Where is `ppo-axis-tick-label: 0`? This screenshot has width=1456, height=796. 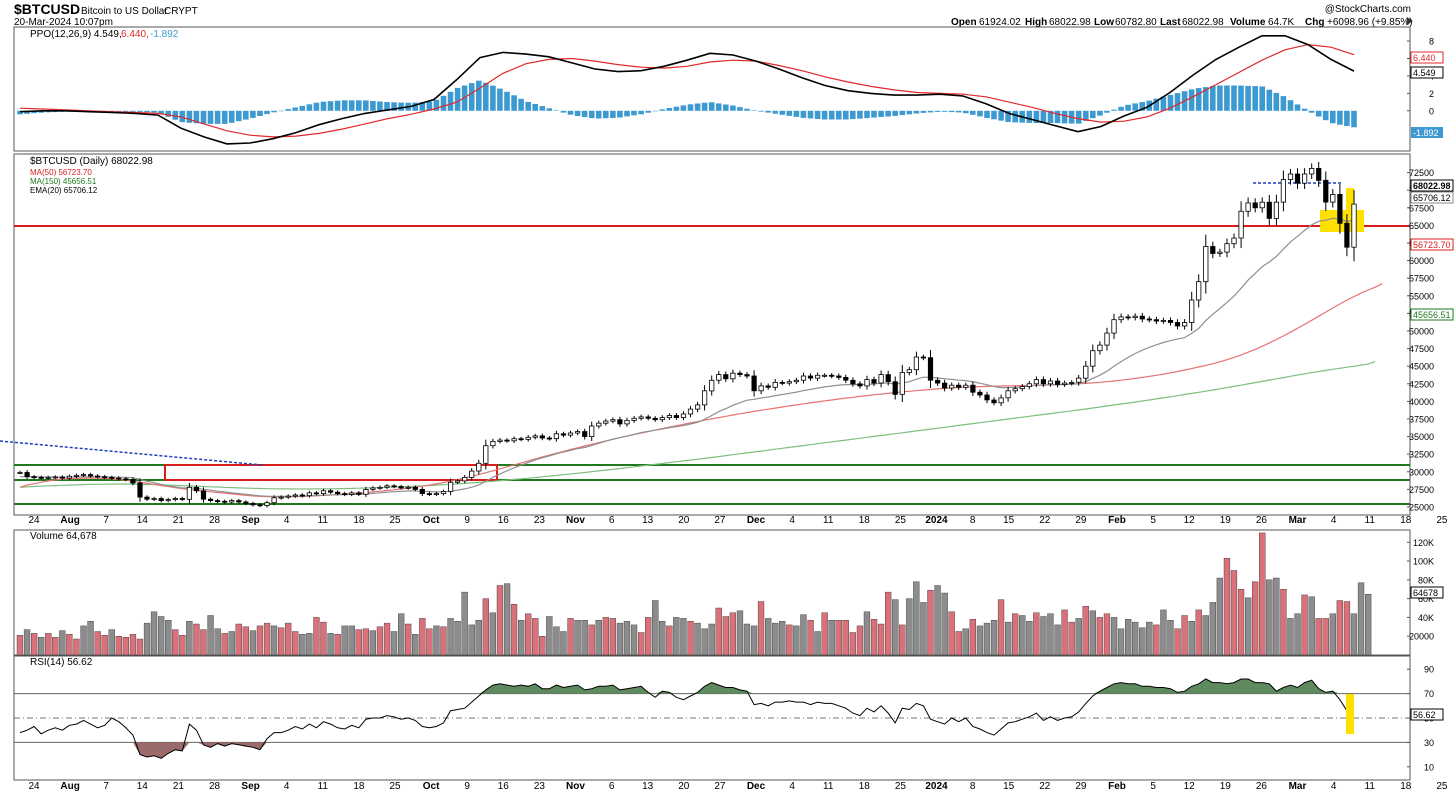 ppo-axis-tick-label: 0 is located at coordinates (1431, 111).